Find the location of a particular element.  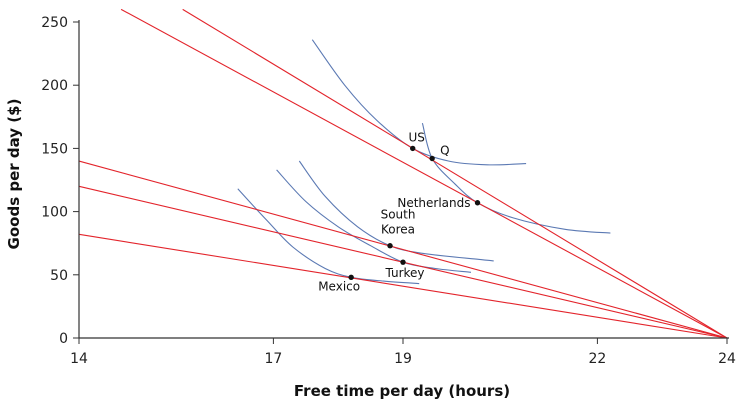

point-netherlands is located at coordinates (477, 203).